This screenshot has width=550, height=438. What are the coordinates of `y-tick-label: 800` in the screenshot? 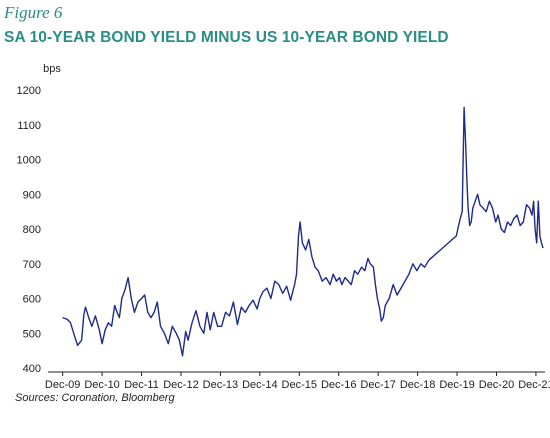 It's located at (32, 230).